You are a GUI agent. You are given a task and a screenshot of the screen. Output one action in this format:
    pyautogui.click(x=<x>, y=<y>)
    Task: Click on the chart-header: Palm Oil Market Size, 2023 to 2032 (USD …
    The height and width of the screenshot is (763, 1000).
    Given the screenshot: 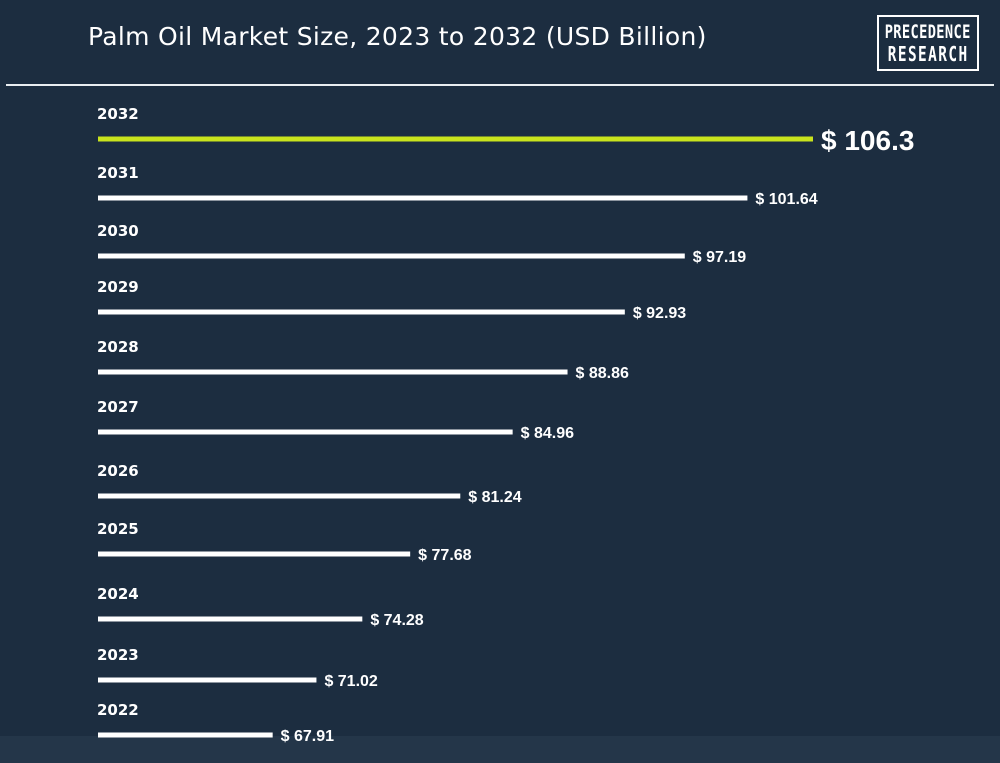 What is the action you would take?
    pyautogui.click(x=500, y=43)
    